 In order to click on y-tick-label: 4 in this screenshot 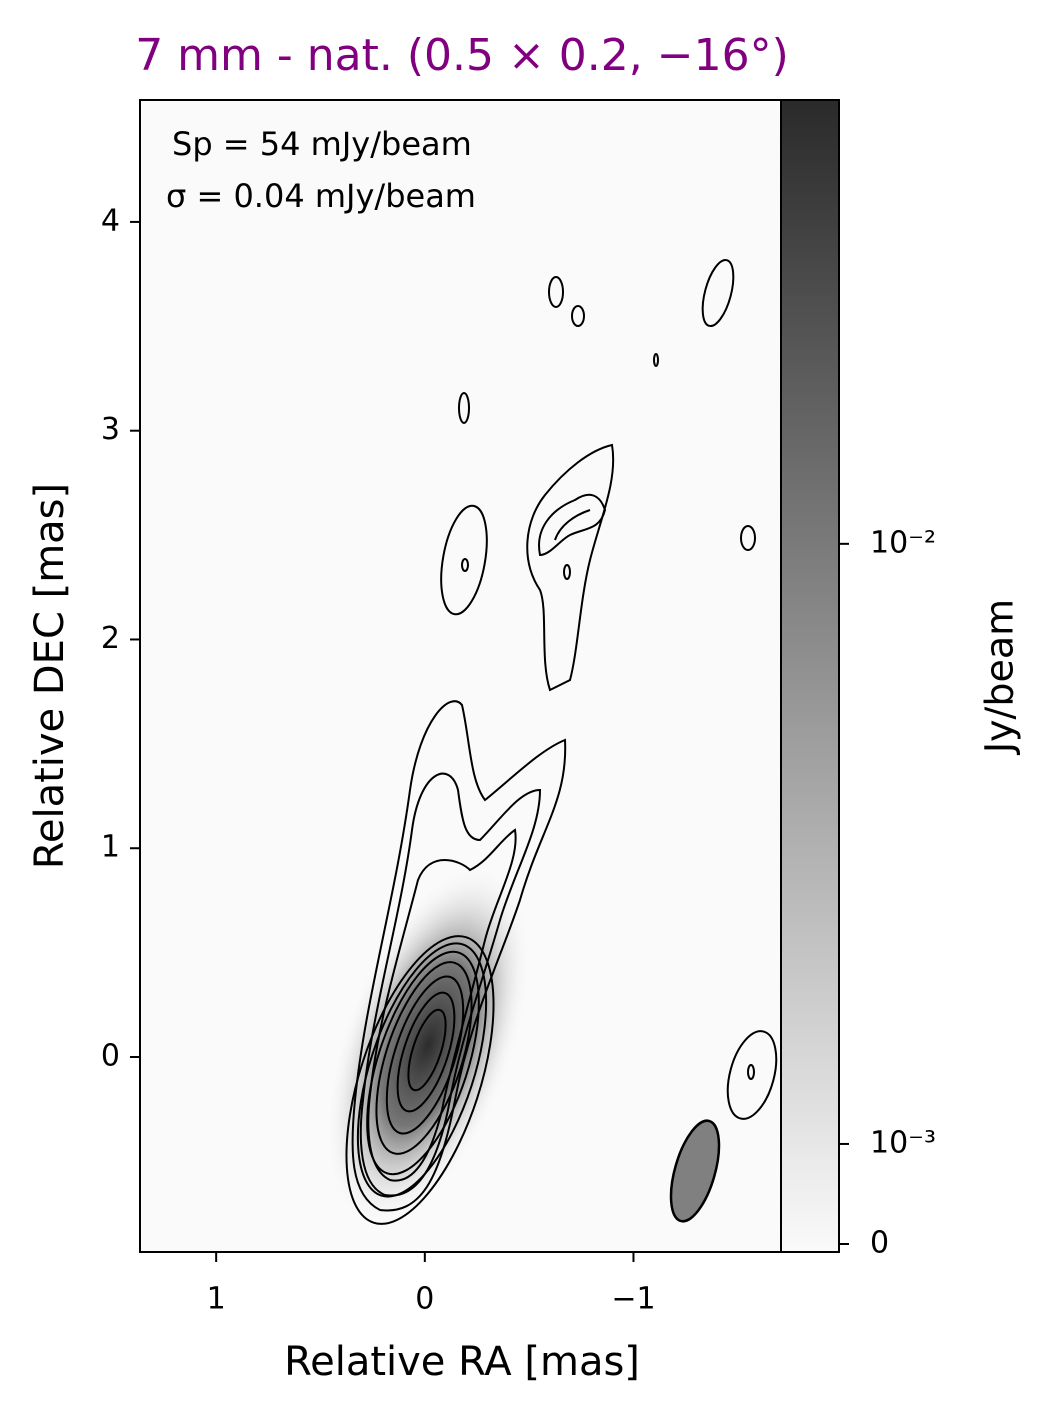, I will do `click(110, 220)`.